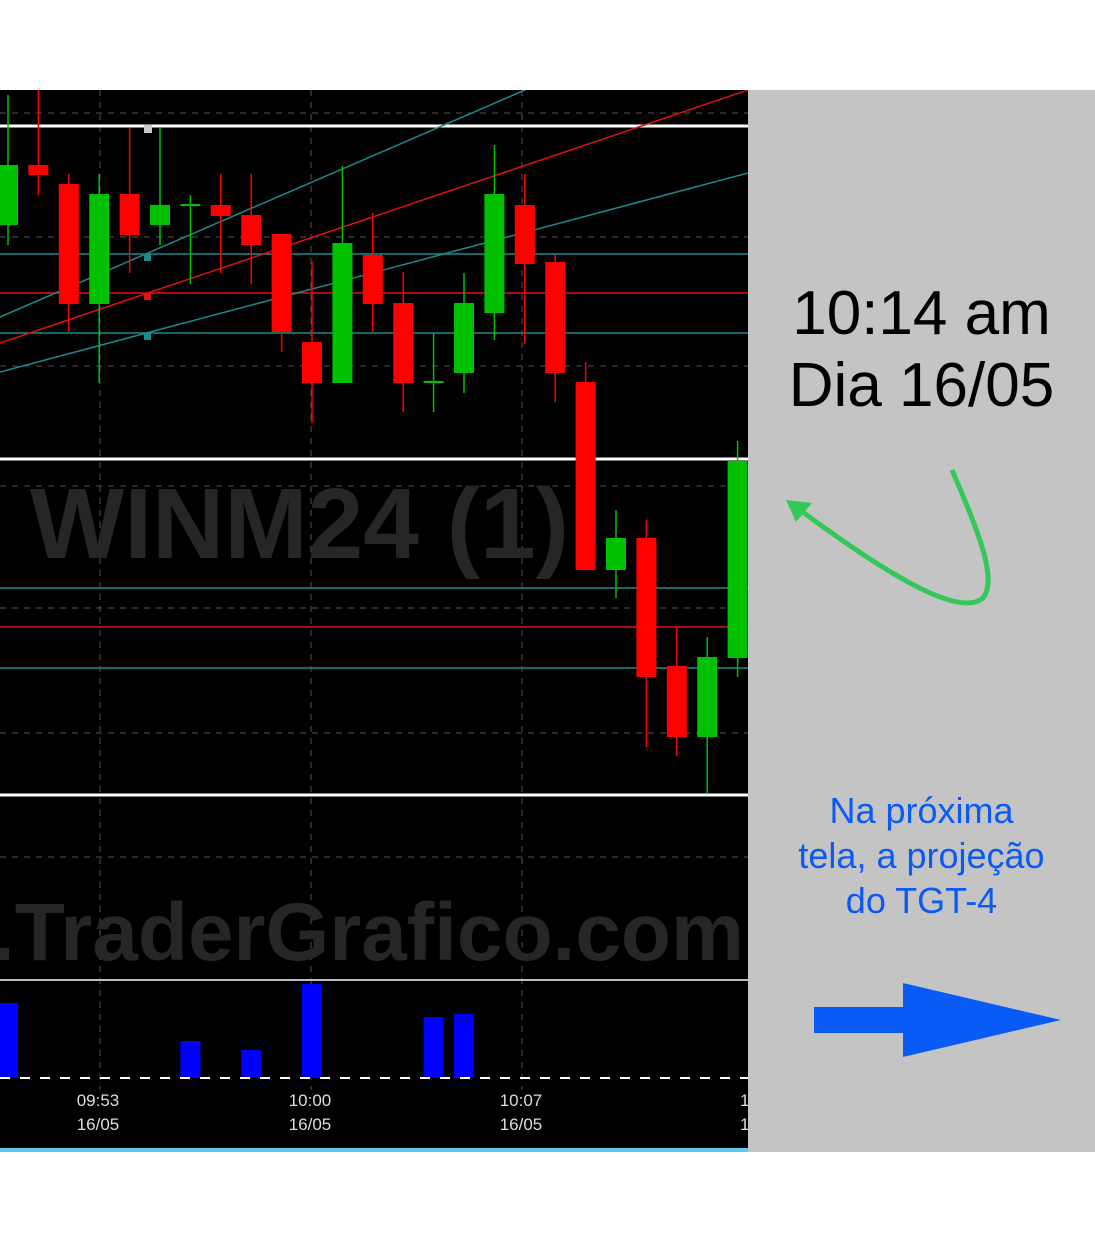 This screenshot has height=1244, width=1095. I want to click on note-line: tela, a projeção, so click(921, 855).